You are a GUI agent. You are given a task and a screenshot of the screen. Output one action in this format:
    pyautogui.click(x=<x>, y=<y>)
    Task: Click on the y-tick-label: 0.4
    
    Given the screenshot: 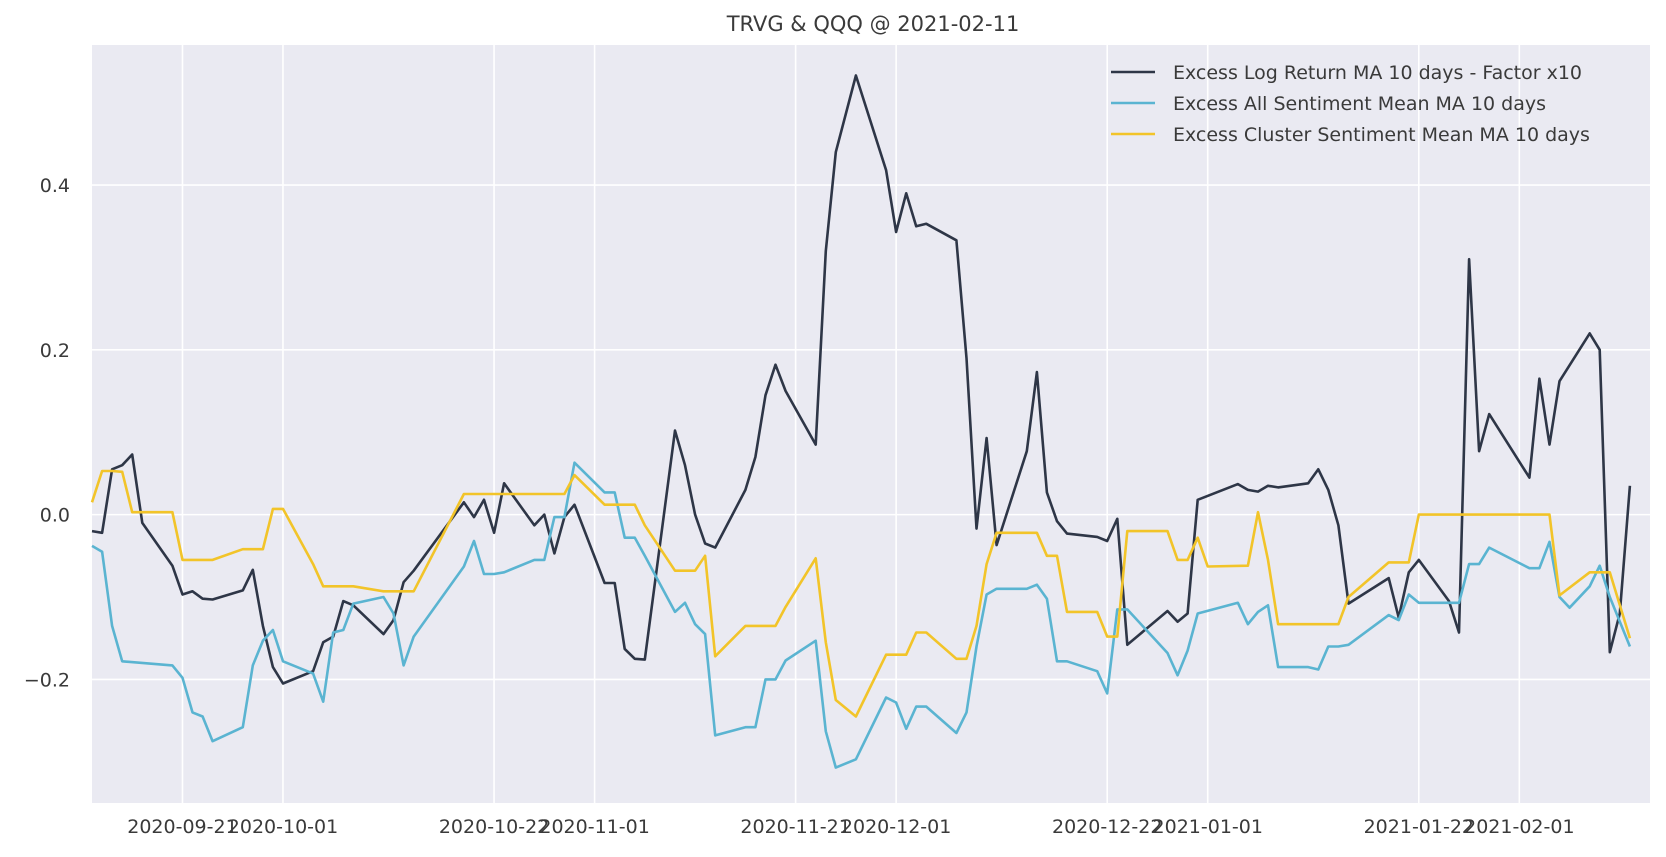 What is the action you would take?
    pyautogui.click(x=55, y=186)
    